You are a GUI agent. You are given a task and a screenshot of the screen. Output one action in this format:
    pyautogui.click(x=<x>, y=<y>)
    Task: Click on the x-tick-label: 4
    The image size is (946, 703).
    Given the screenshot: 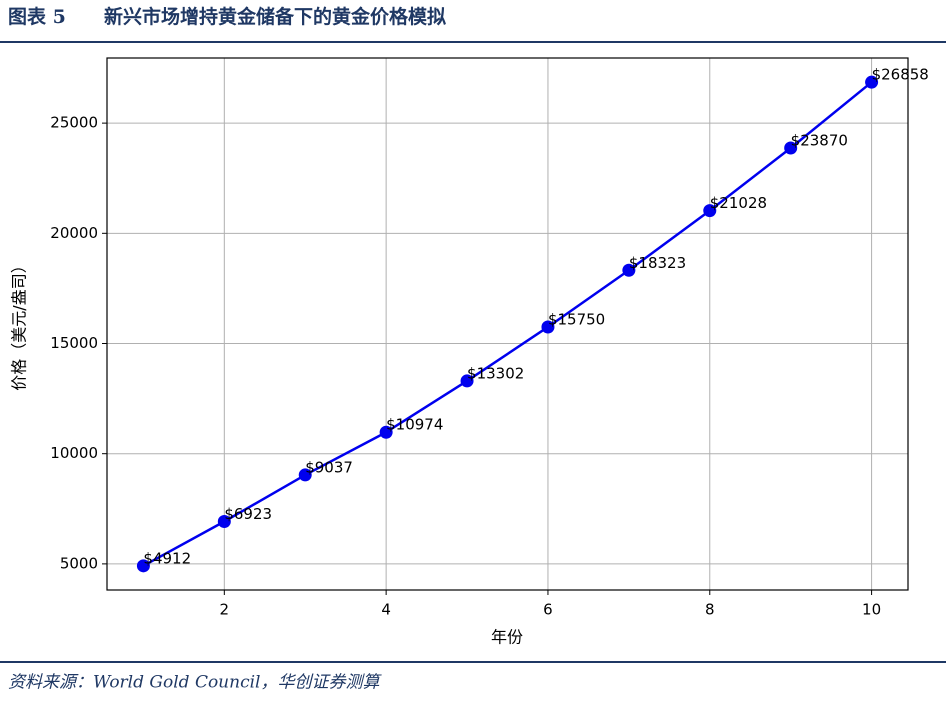 What is the action you would take?
    pyautogui.click(x=386, y=610)
    